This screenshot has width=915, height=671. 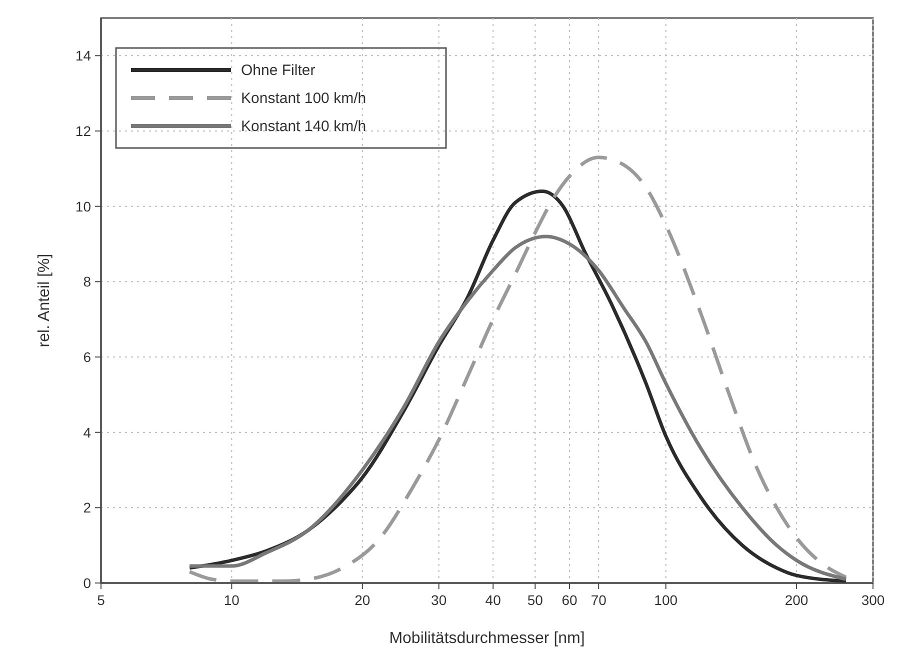 What do you see at coordinates (666, 600) in the screenshot?
I see `x-tick-label: 100` at bounding box center [666, 600].